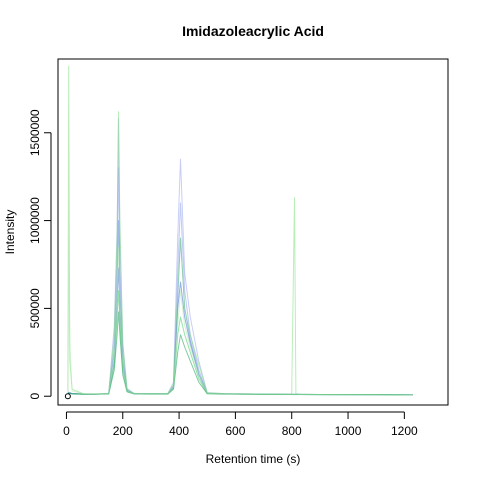 The width and height of the screenshot is (480, 480). I want to click on x-tick-label: 0, so click(66, 431).